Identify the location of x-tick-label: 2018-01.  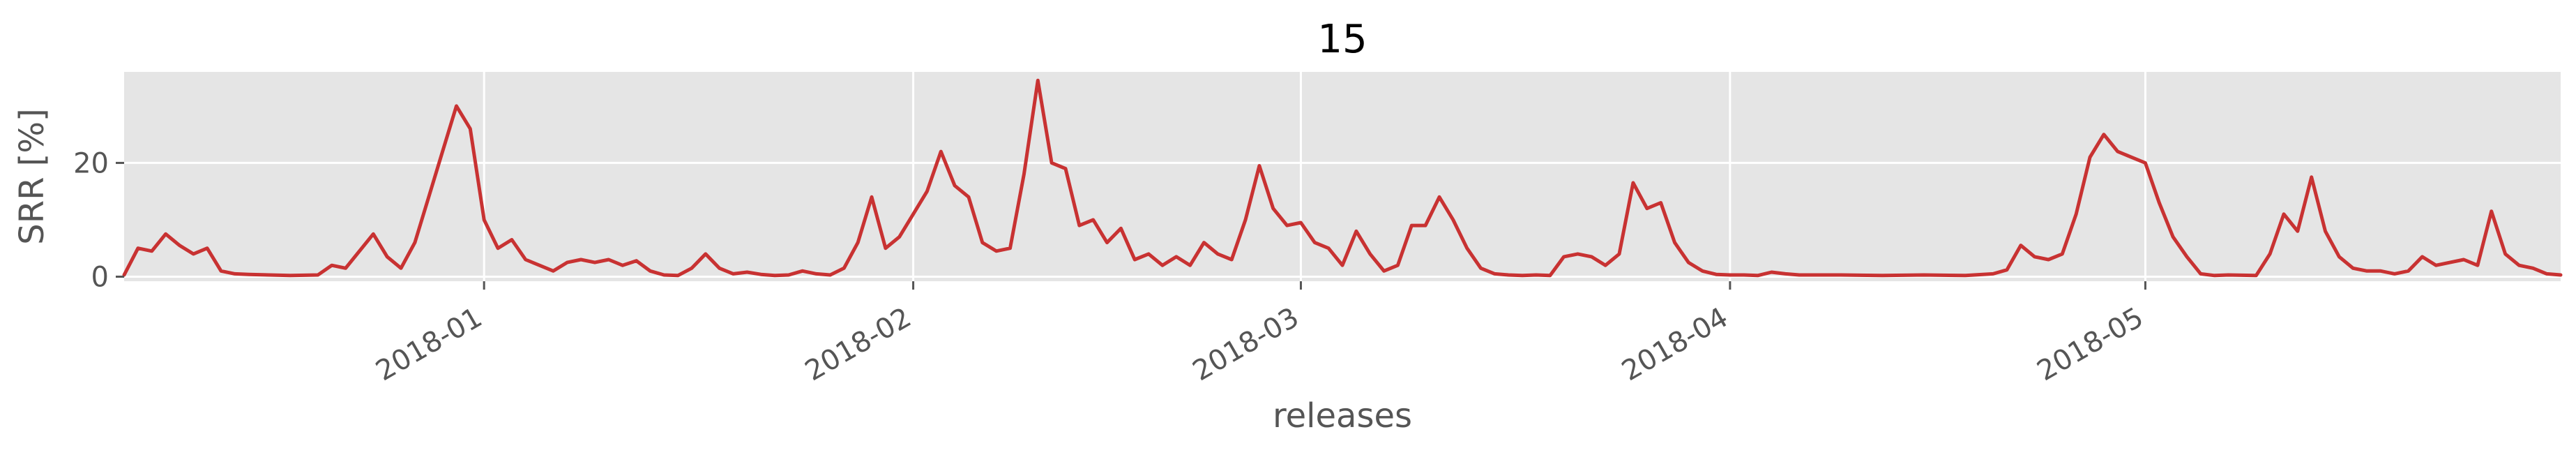
(428, 344).